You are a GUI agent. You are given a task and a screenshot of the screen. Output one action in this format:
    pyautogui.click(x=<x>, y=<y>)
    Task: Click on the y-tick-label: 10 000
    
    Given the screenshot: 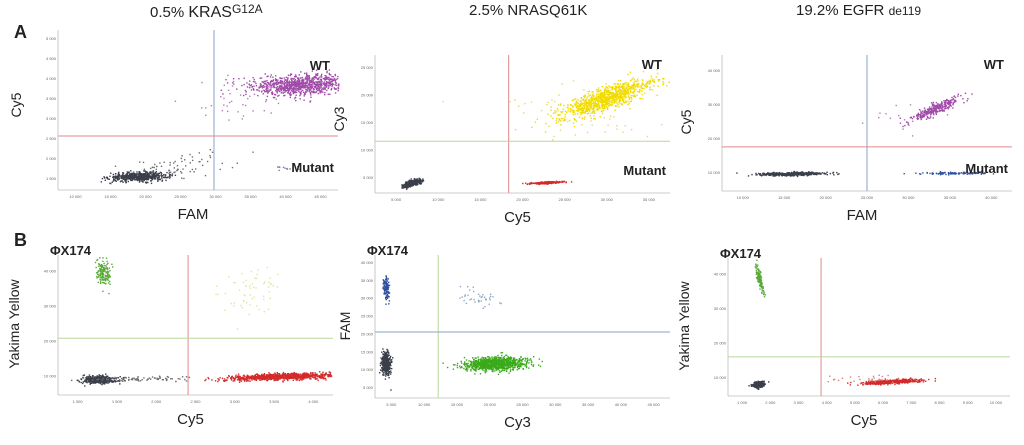 What is the action you would take?
    pyautogui.click(x=367, y=150)
    